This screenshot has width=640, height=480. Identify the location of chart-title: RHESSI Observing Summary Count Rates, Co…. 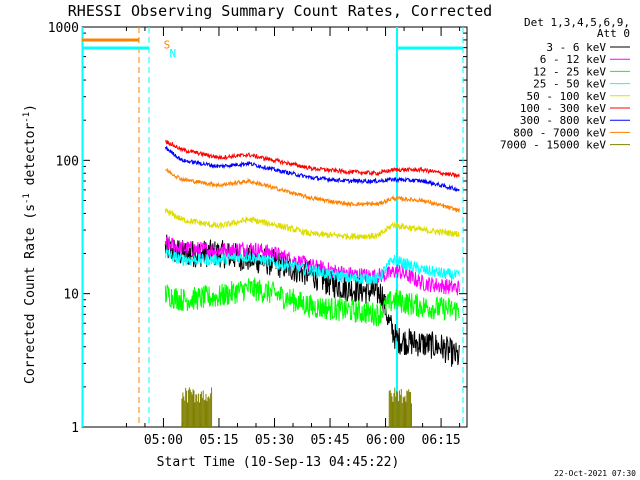
(280, 11).